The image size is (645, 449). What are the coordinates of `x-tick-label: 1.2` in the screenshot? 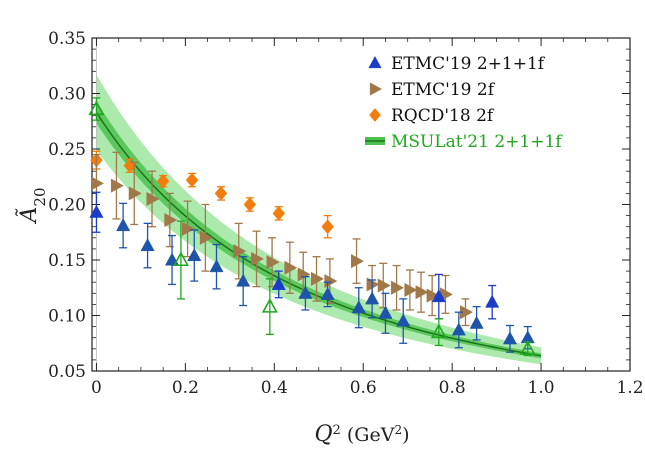 It's located at (629, 388).